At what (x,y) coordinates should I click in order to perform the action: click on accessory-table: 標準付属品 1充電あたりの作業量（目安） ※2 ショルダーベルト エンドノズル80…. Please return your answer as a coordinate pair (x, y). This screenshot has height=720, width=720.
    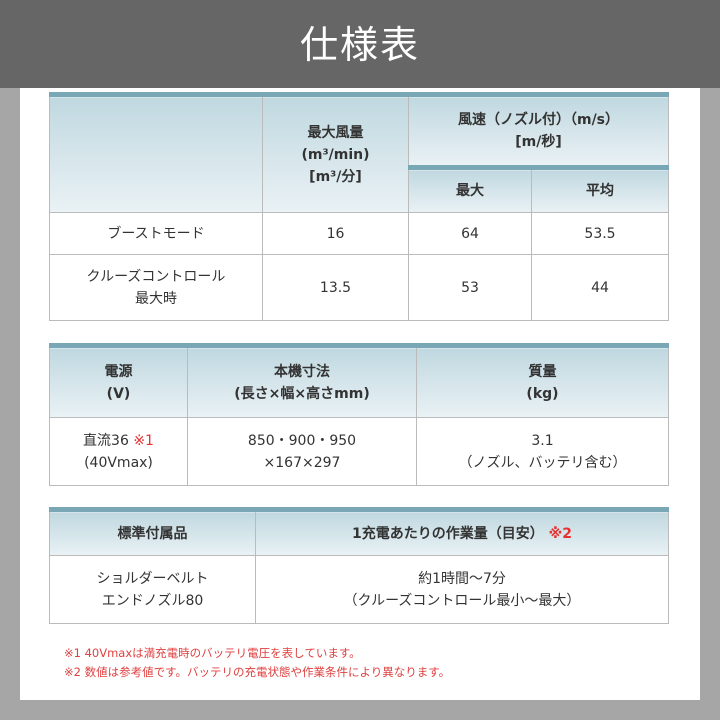
    Looking at the image, I should click on (359, 565).